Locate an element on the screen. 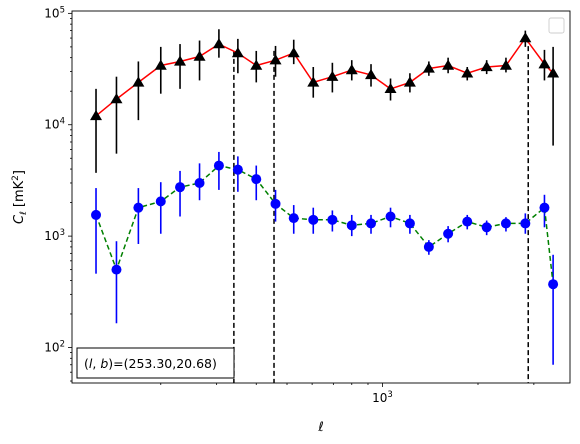 This screenshot has height=444, width=580. y-tick-label: 103 is located at coordinates (54, 235).